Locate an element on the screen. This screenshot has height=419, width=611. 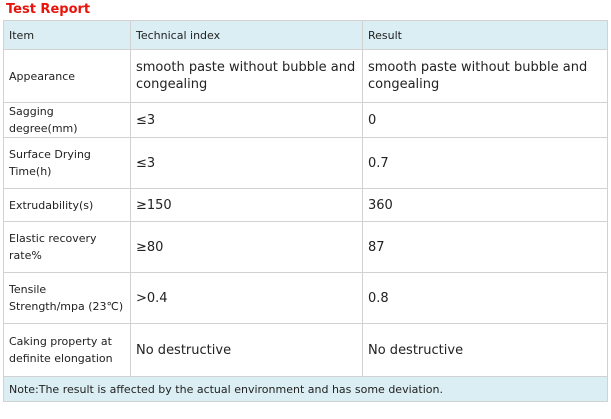
table-row: Extrudability(s) ≥150 360 is located at coordinates (305, 205).